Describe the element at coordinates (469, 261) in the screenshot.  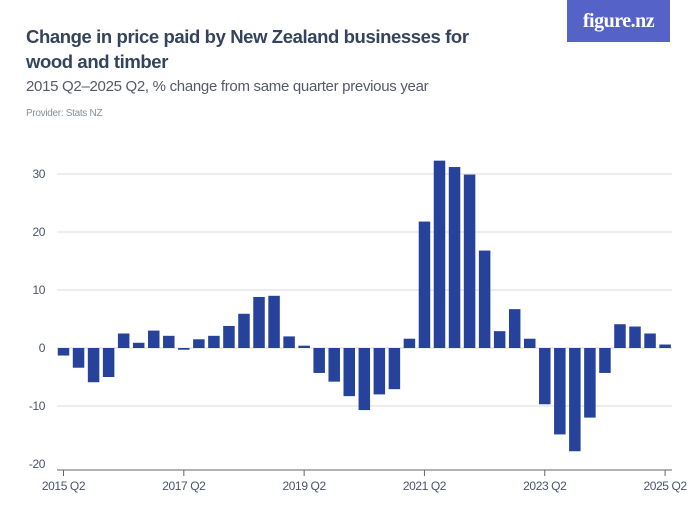
I see `bar-2022-q1` at that location.